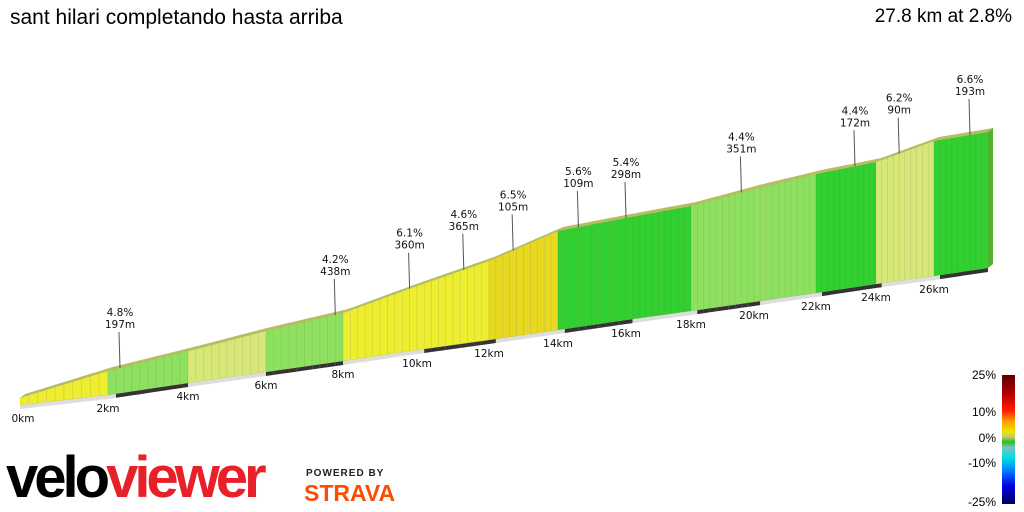 The height and width of the screenshot is (512, 1024). I want to click on x-tick-label: 18km, so click(691, 325).